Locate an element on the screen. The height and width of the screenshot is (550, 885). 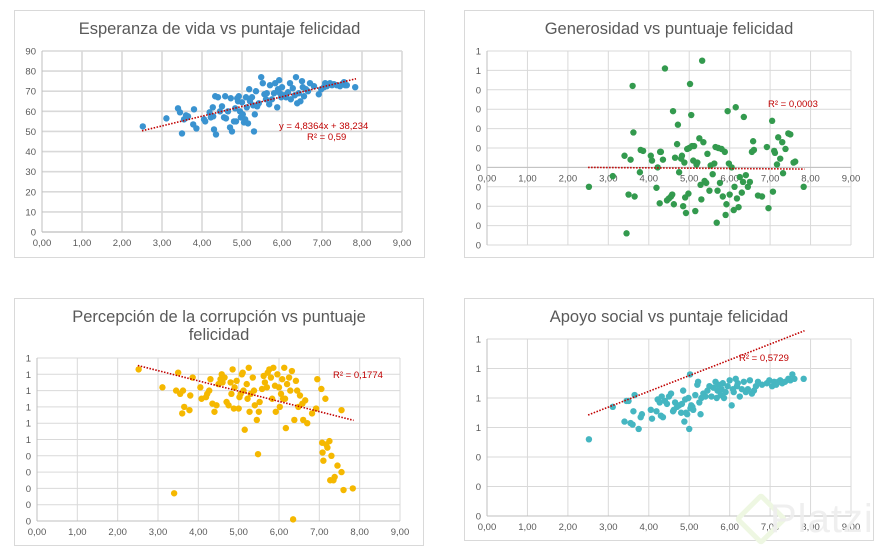
x-tick-label: 7,00 is located at coordinates (770, 178).